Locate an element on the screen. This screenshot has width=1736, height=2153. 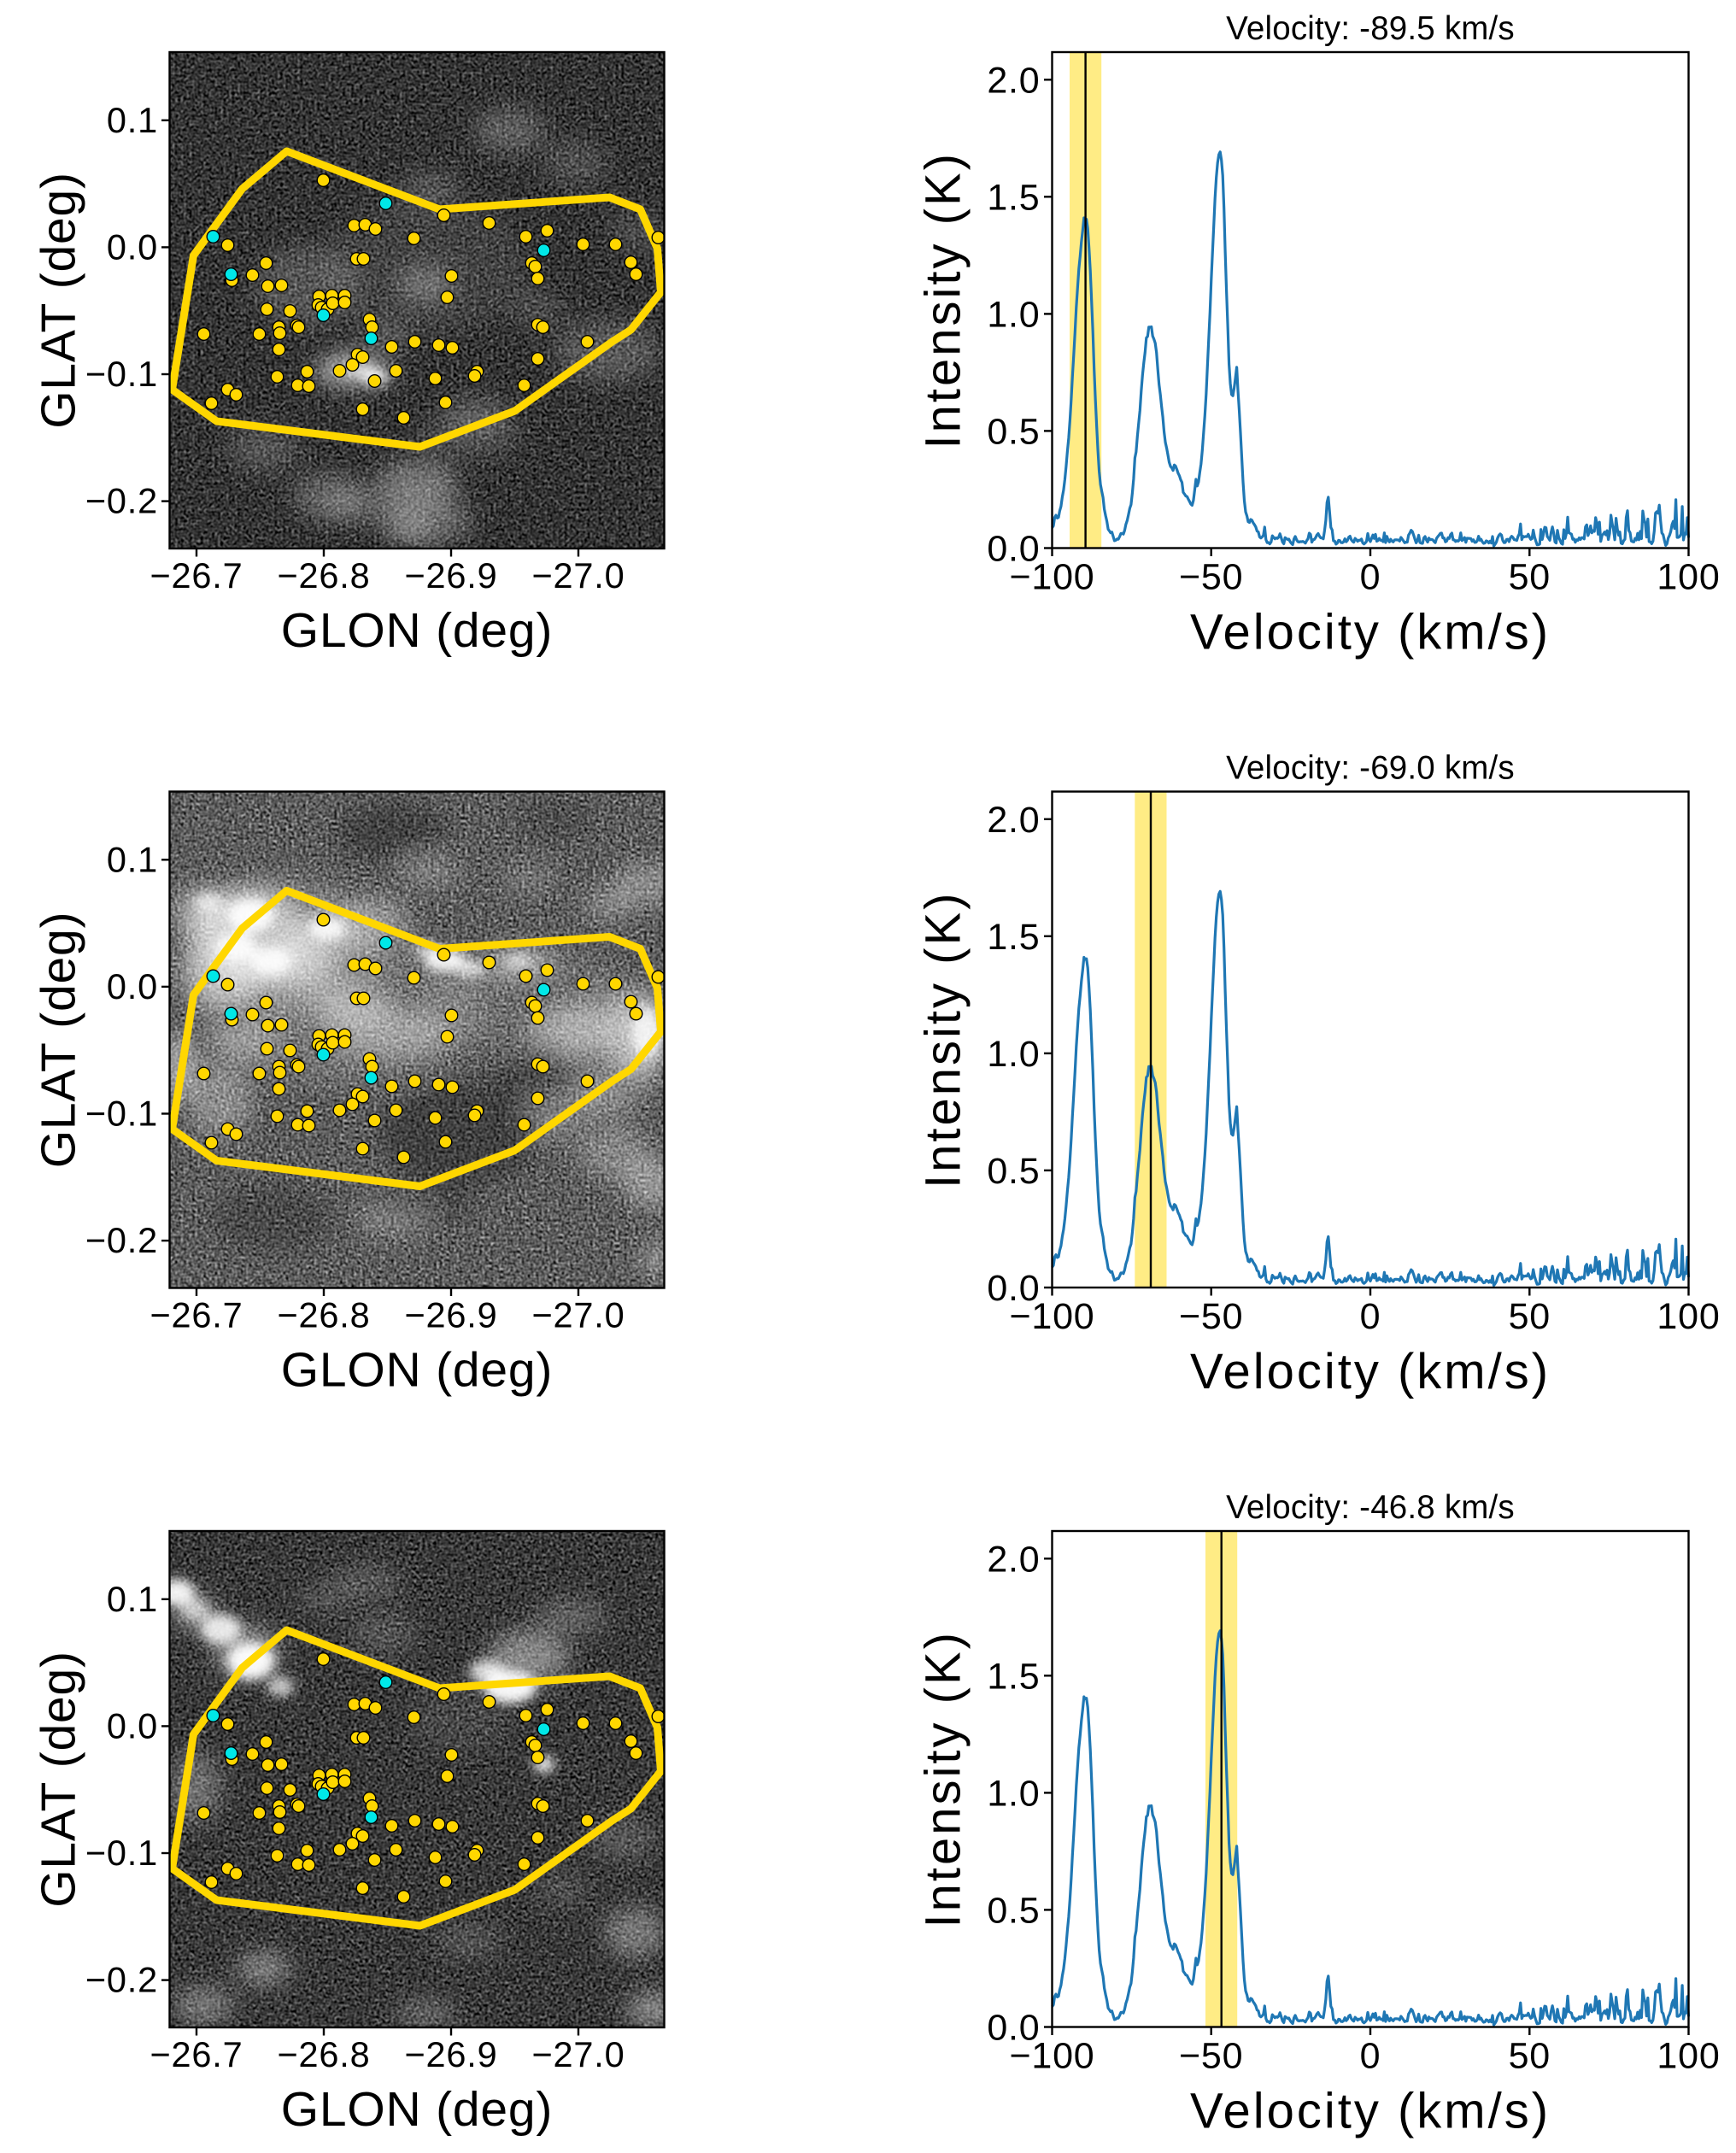
svg-text: Velocity: -89.5 km/s is located at coordinates (1370, 29).